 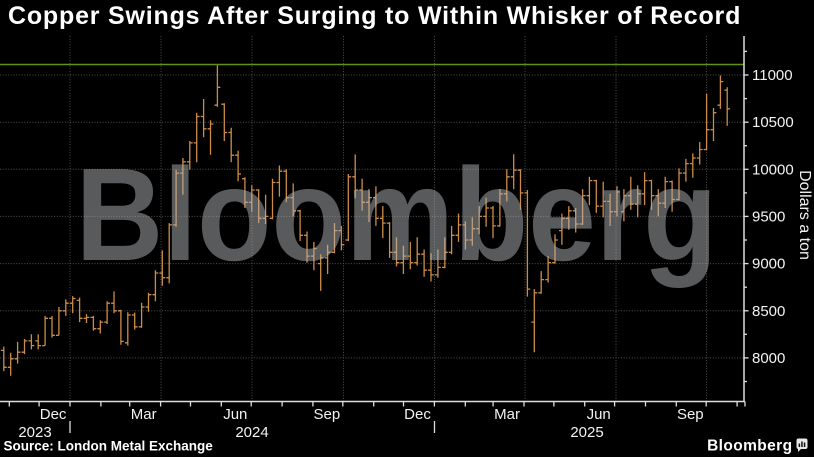 I want to click on svg-text: 8500, so click(x=768, y=311).